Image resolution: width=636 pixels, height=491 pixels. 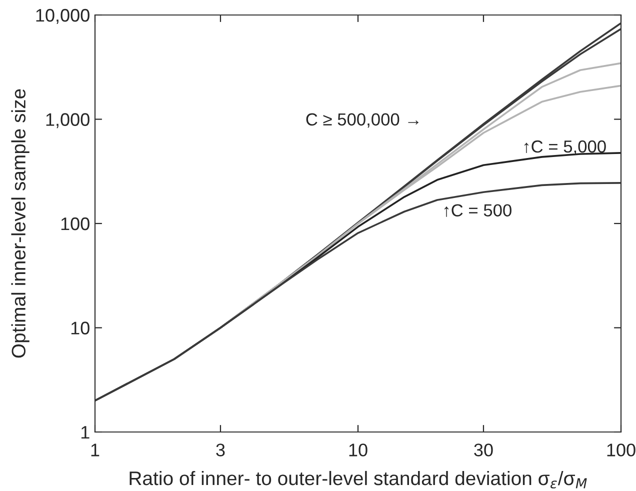 I want to click on annotation: ↑C = 5,000, so click(x=565, y=147).